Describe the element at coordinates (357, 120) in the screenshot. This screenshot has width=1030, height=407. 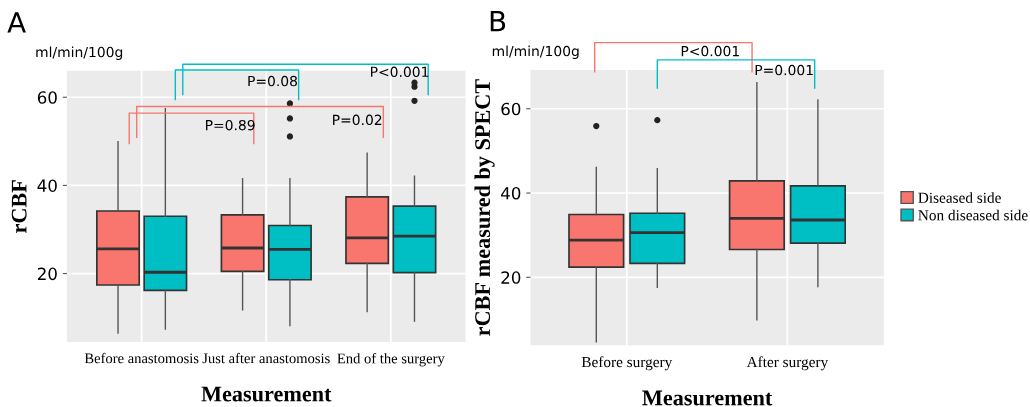
I see `annotation: P=0.02` at that location.